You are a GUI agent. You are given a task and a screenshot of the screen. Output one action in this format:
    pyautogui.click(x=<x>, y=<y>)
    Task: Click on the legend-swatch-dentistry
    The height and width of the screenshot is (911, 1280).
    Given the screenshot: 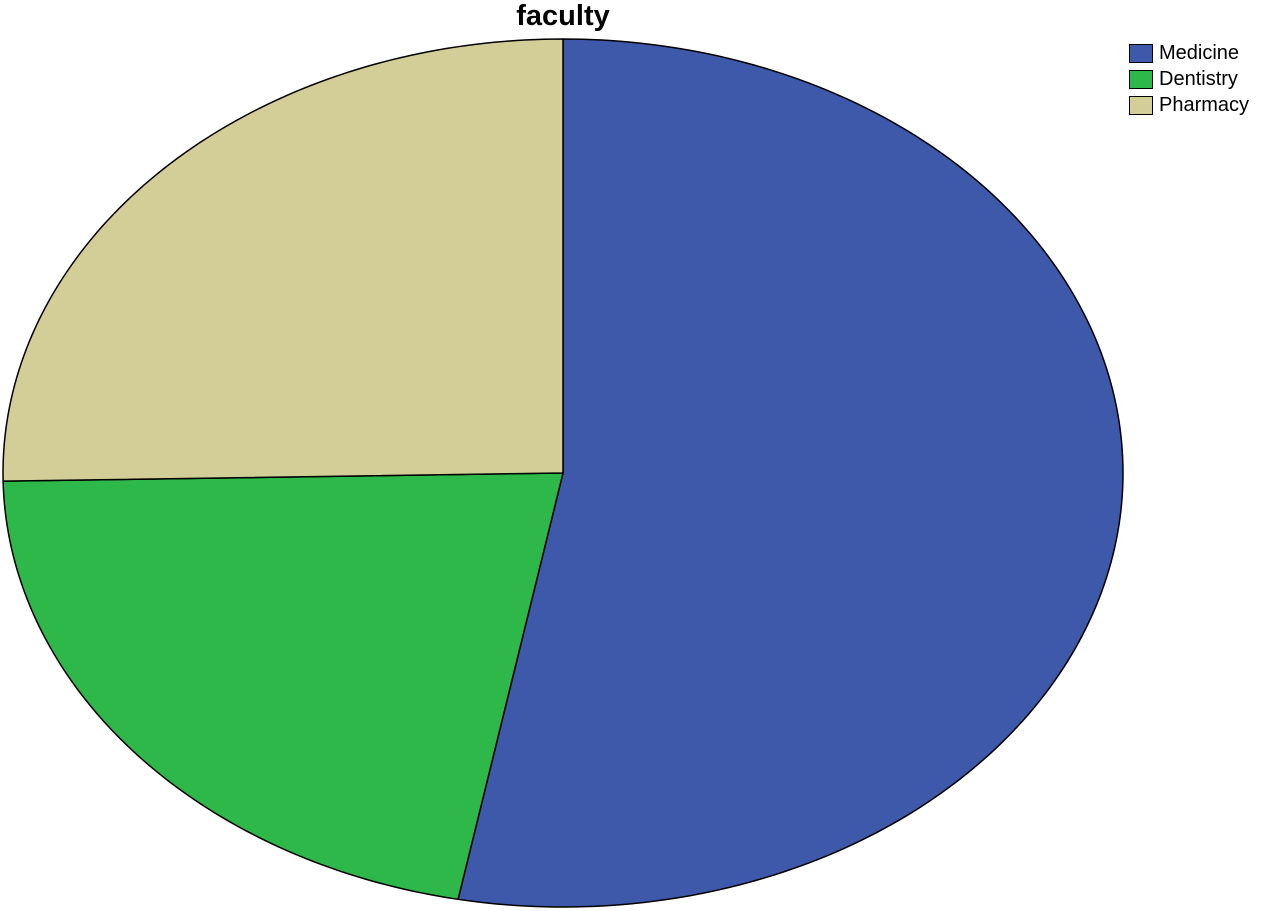 What is the action you would take?
    pyautogui.click(x=1141, y=79)
    